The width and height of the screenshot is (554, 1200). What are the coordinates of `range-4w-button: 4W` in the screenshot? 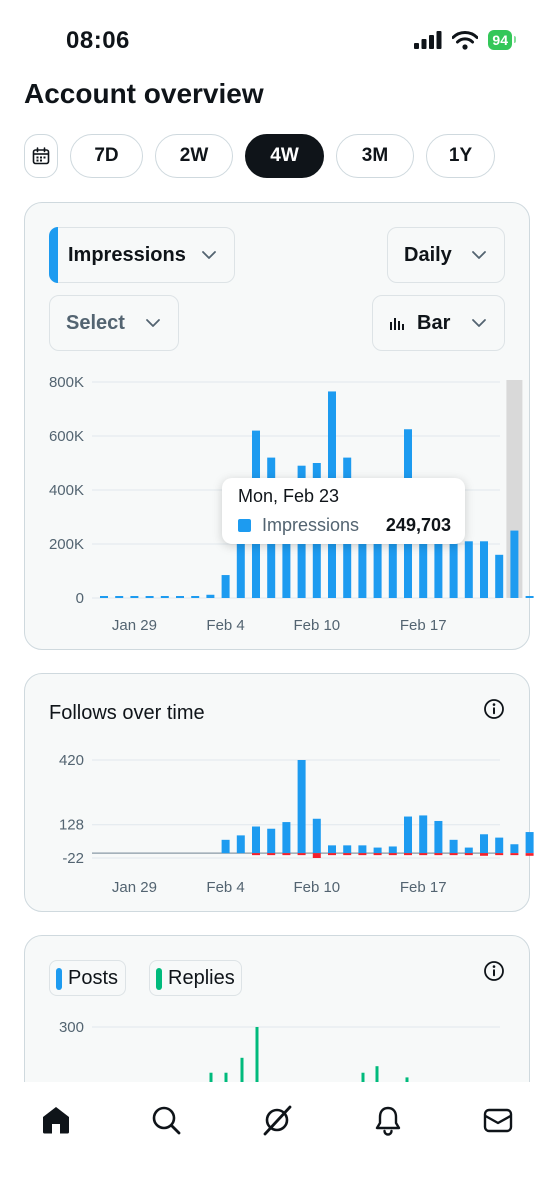 It's located at (284, 156).